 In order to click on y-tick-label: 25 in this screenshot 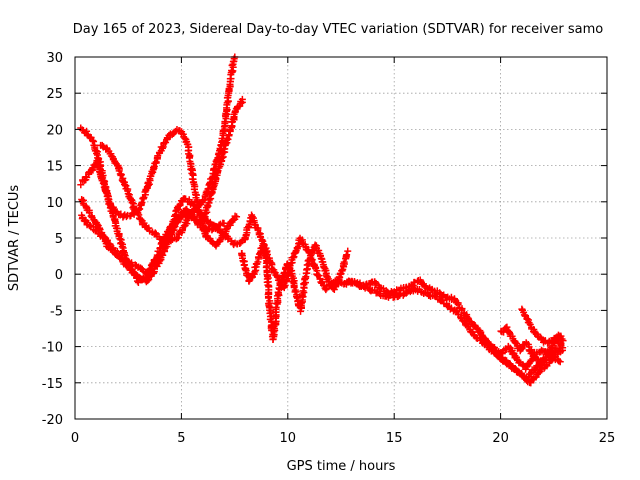, I will do `click(54, 94)`.